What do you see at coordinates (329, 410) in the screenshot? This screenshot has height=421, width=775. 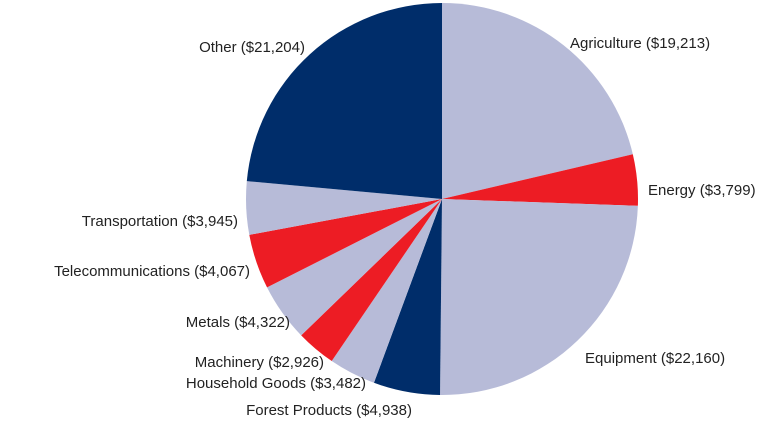 I see `slice-label-forest-products: Forest Products ($4,938)` at bounding box center [329, 410].